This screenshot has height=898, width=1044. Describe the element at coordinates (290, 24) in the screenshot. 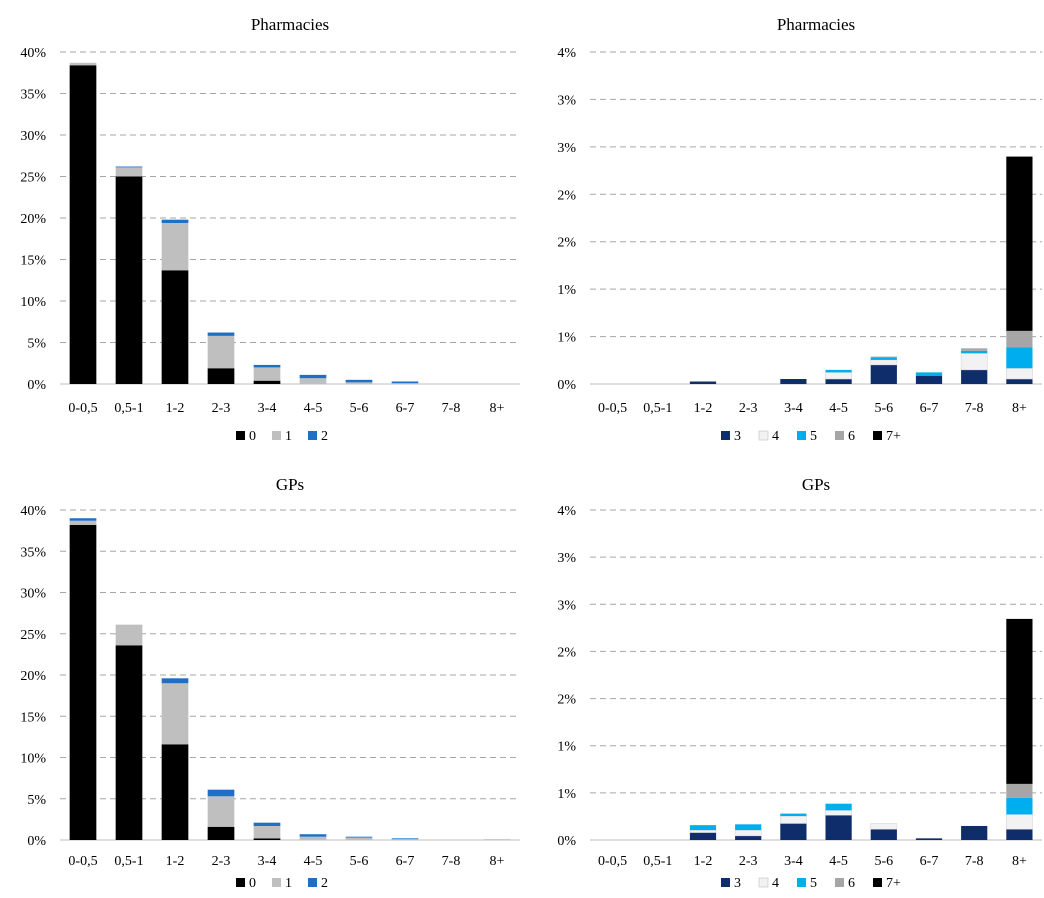

I see `chart-title: Pharmacies` at that location.